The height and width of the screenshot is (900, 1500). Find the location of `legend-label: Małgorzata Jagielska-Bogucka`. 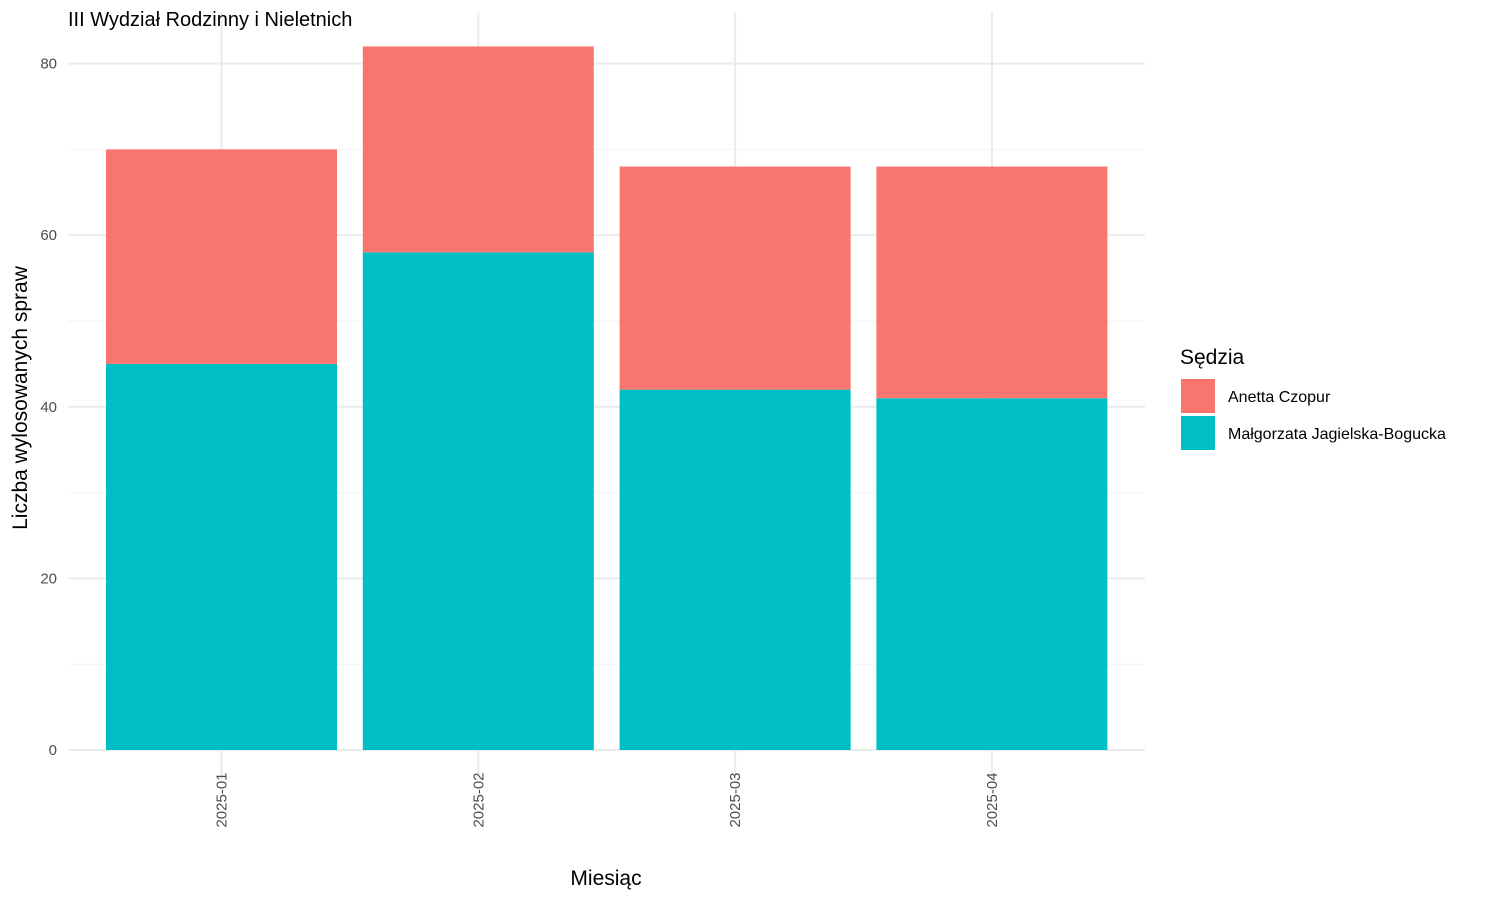

legend-label: Małgorzata Jagielska-Bogucka is located at coordinates (1337, 434).